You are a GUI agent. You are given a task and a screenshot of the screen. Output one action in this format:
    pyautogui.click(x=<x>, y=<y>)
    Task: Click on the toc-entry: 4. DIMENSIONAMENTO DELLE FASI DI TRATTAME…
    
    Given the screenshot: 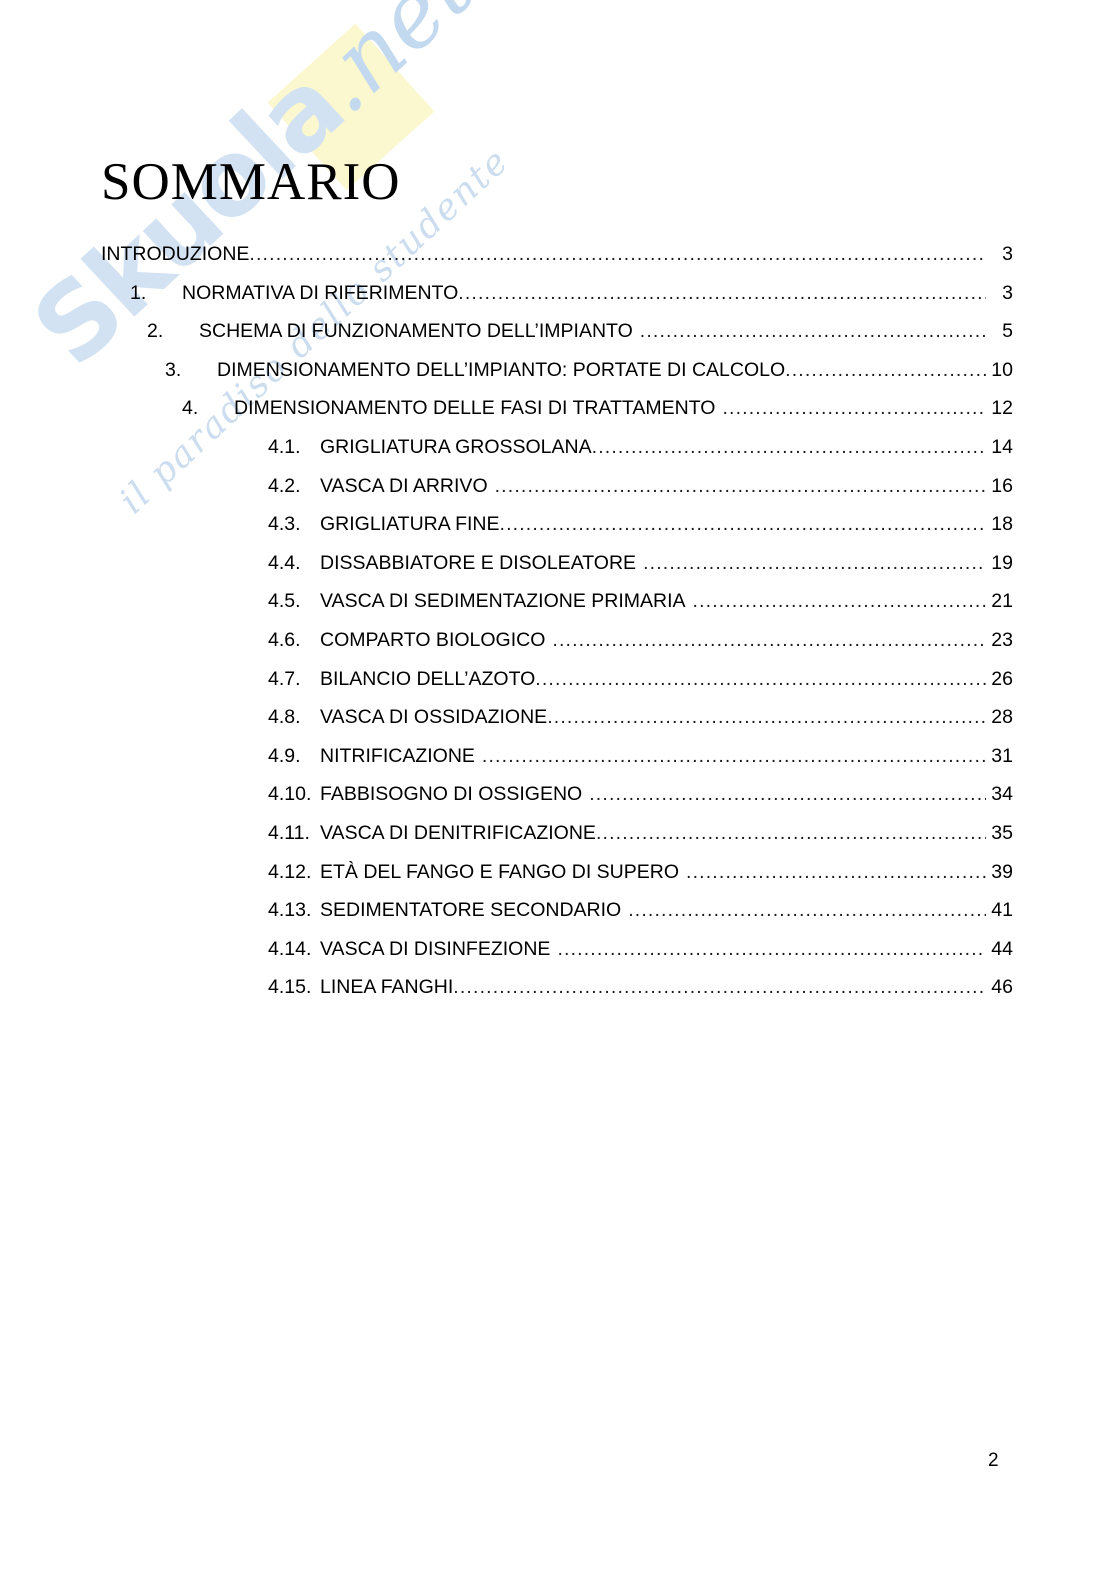 What is the action you would take?
    pyautogui.click(x=557, y=416)
    